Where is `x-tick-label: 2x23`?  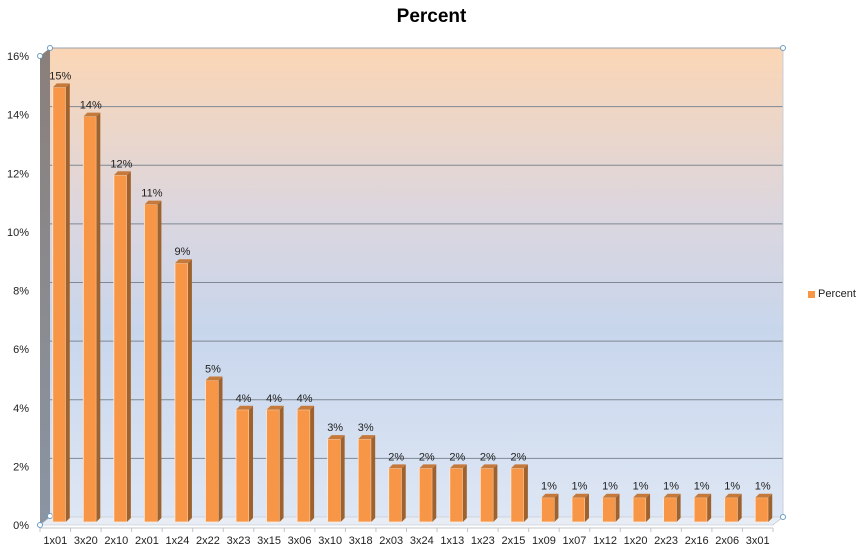 x-tick-label: 2x23 is located at coordinates (666, 541).